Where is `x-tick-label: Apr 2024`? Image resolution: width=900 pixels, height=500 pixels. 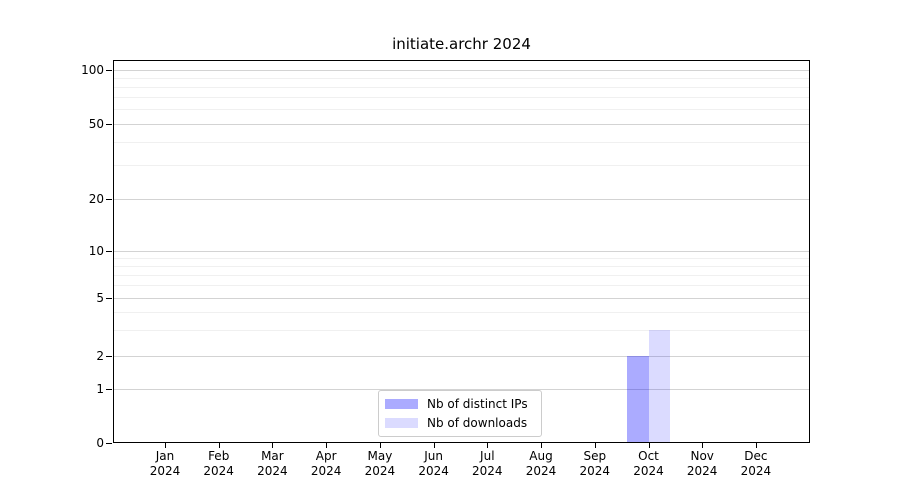 x-tick-label: Apr 2024 is located at coordinates (326, 463).